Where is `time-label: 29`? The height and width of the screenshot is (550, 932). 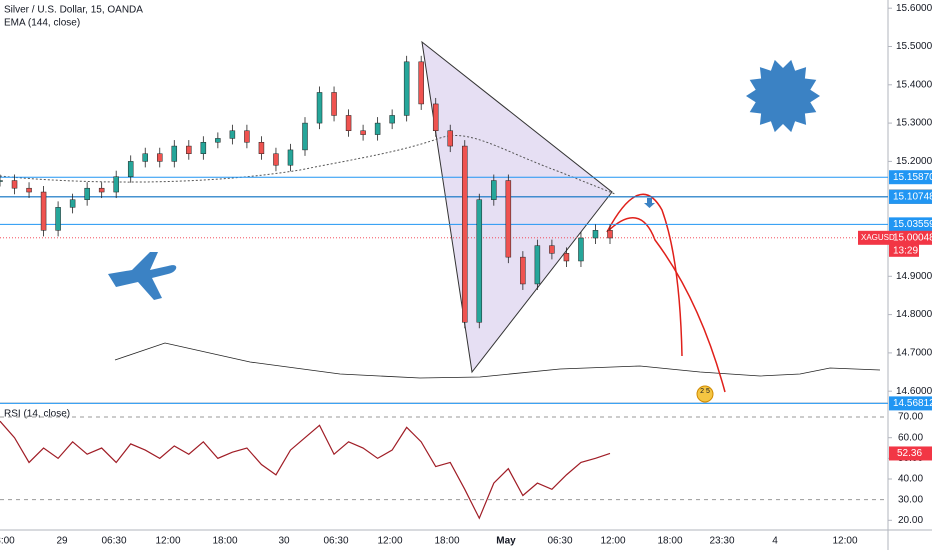 time-label: 29 is located at coordinates (62, 541).